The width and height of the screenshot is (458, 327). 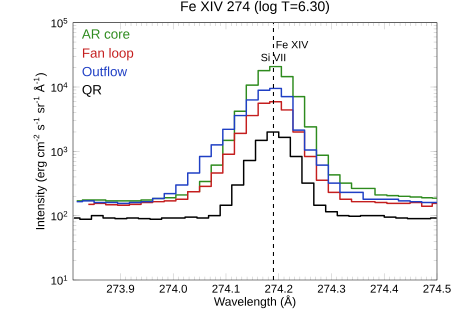 I want to click on text: Outflow, so click(x=105, y=71).